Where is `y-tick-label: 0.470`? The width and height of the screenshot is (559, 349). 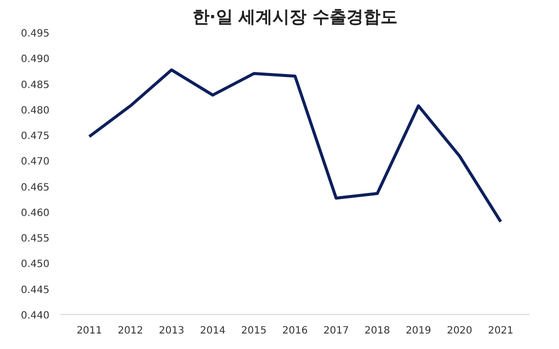
y-tick-label: 0.470 is located at coordinates (35, 162).